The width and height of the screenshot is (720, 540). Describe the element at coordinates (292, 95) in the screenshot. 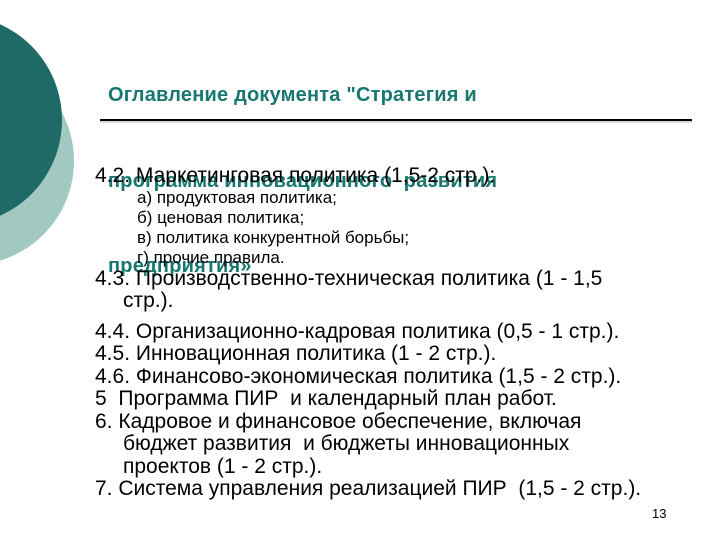

I see `page-title-line: Оглавление документа "Стратегия и` at that location.